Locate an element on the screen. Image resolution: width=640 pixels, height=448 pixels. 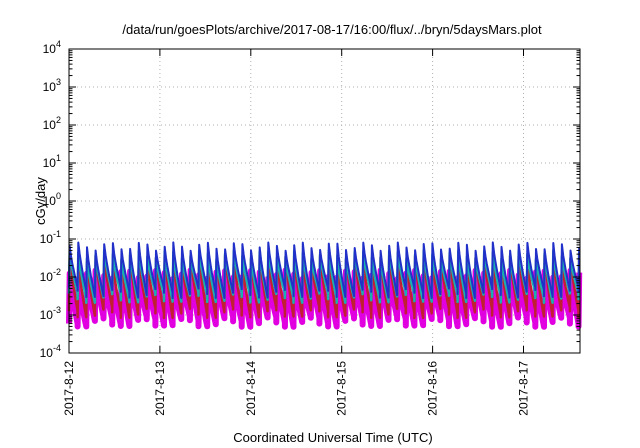
y-tick-label: 10⁻² is located at coordinates (50, 275).